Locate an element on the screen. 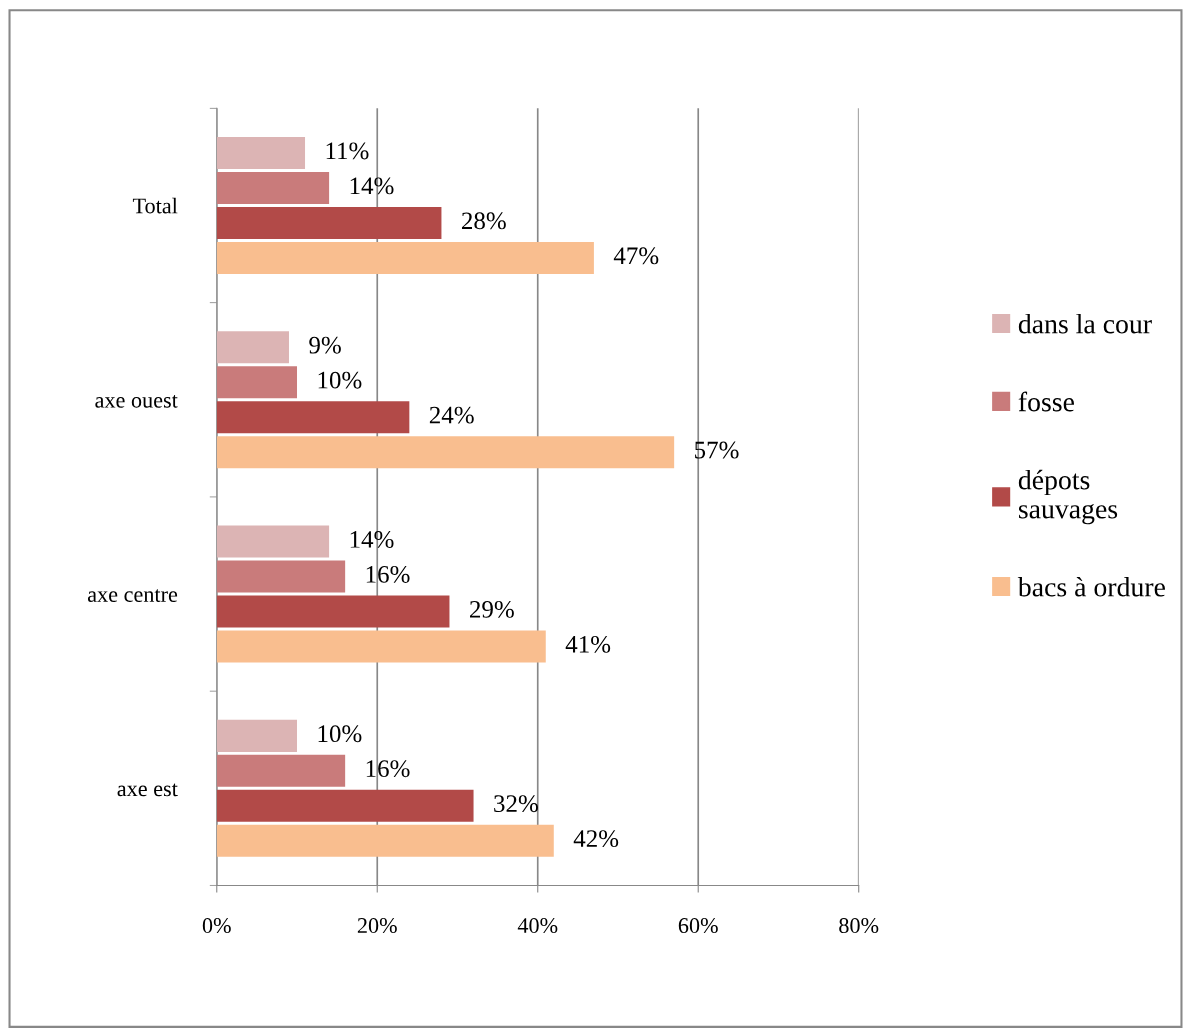  data-label: 29% is located at coordinates (492, 609).